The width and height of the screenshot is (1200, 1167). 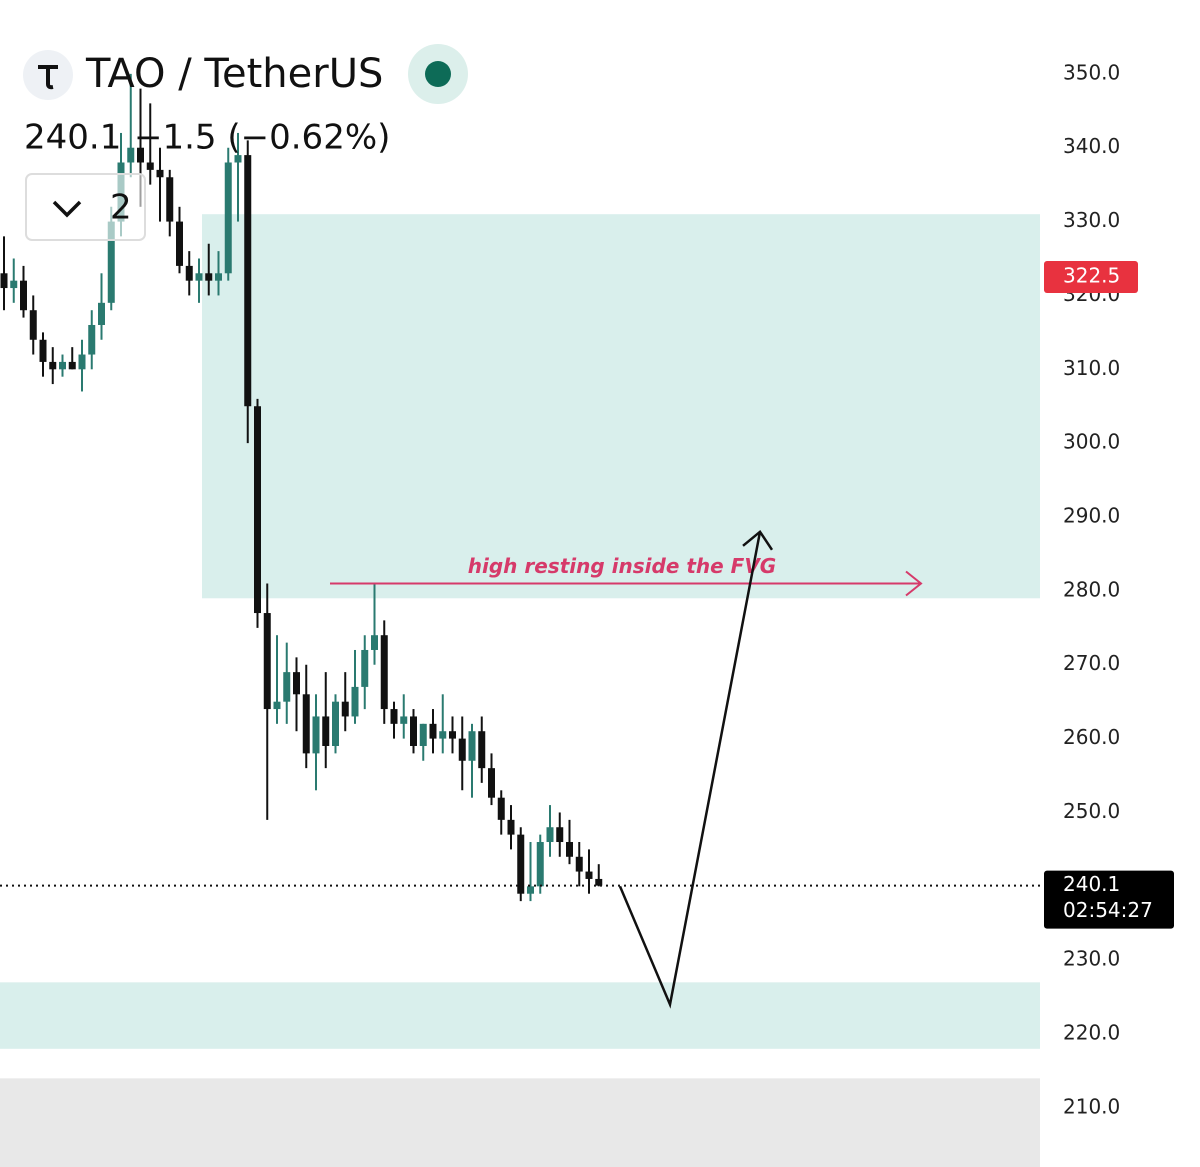 What do you see at coordinates (1091, 1033) in the screenshot?
I see `y-tick-label: 220.0` at bounding box center [1091, 1033].